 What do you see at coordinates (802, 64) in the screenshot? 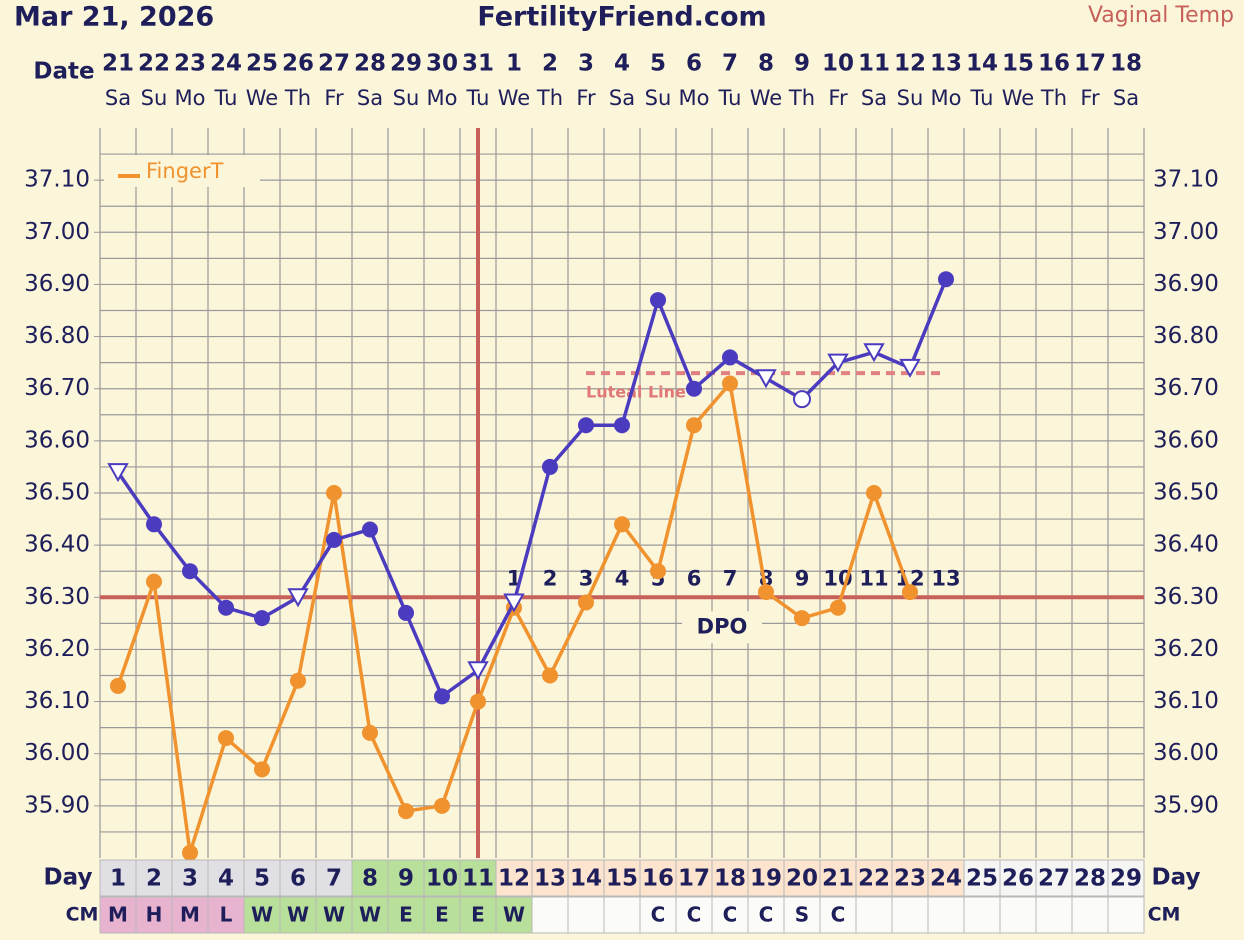
I see `x-tick-label: 9` at bounding box center [802, 64].